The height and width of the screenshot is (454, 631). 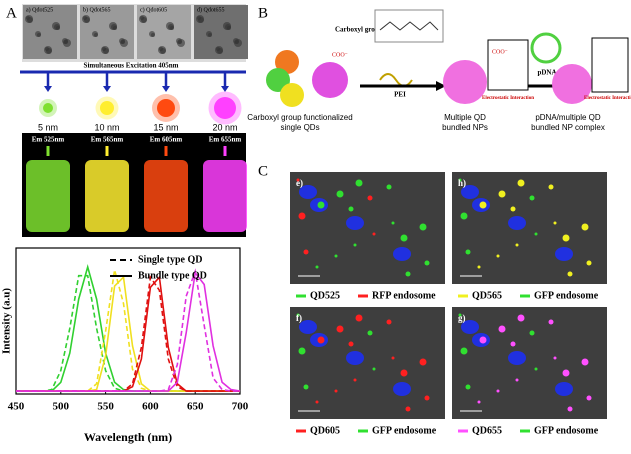 I want to click on emission-label: Em 525nm, so click(x=48, y=140).